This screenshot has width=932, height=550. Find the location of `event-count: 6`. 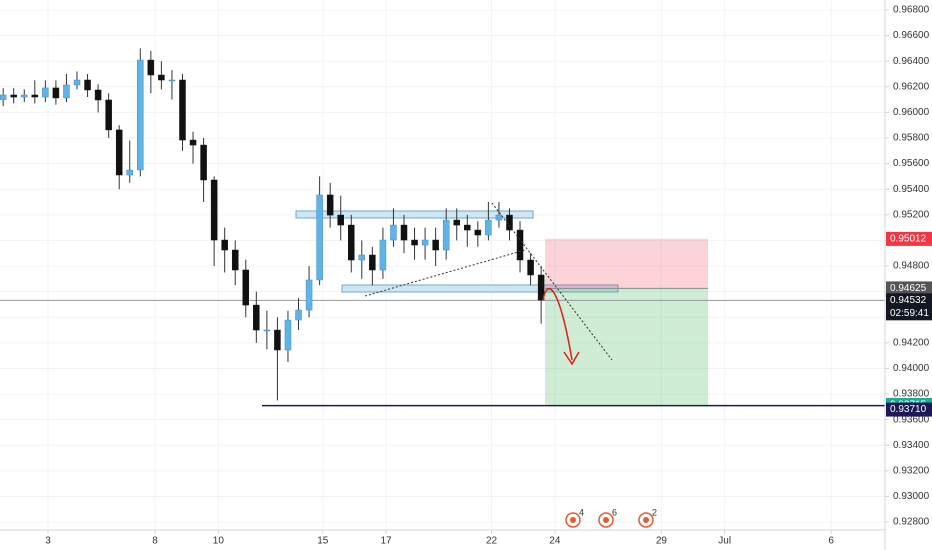

event-count: 6 is located at coordinates (614, 512).